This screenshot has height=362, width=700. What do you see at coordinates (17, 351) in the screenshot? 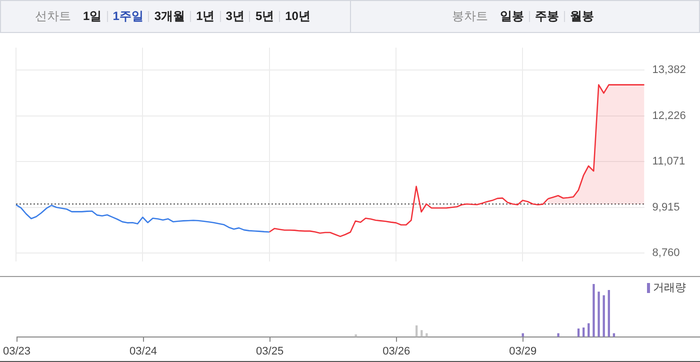
I see `x-tick-label: 03/23` at bounding box center [17, 351].